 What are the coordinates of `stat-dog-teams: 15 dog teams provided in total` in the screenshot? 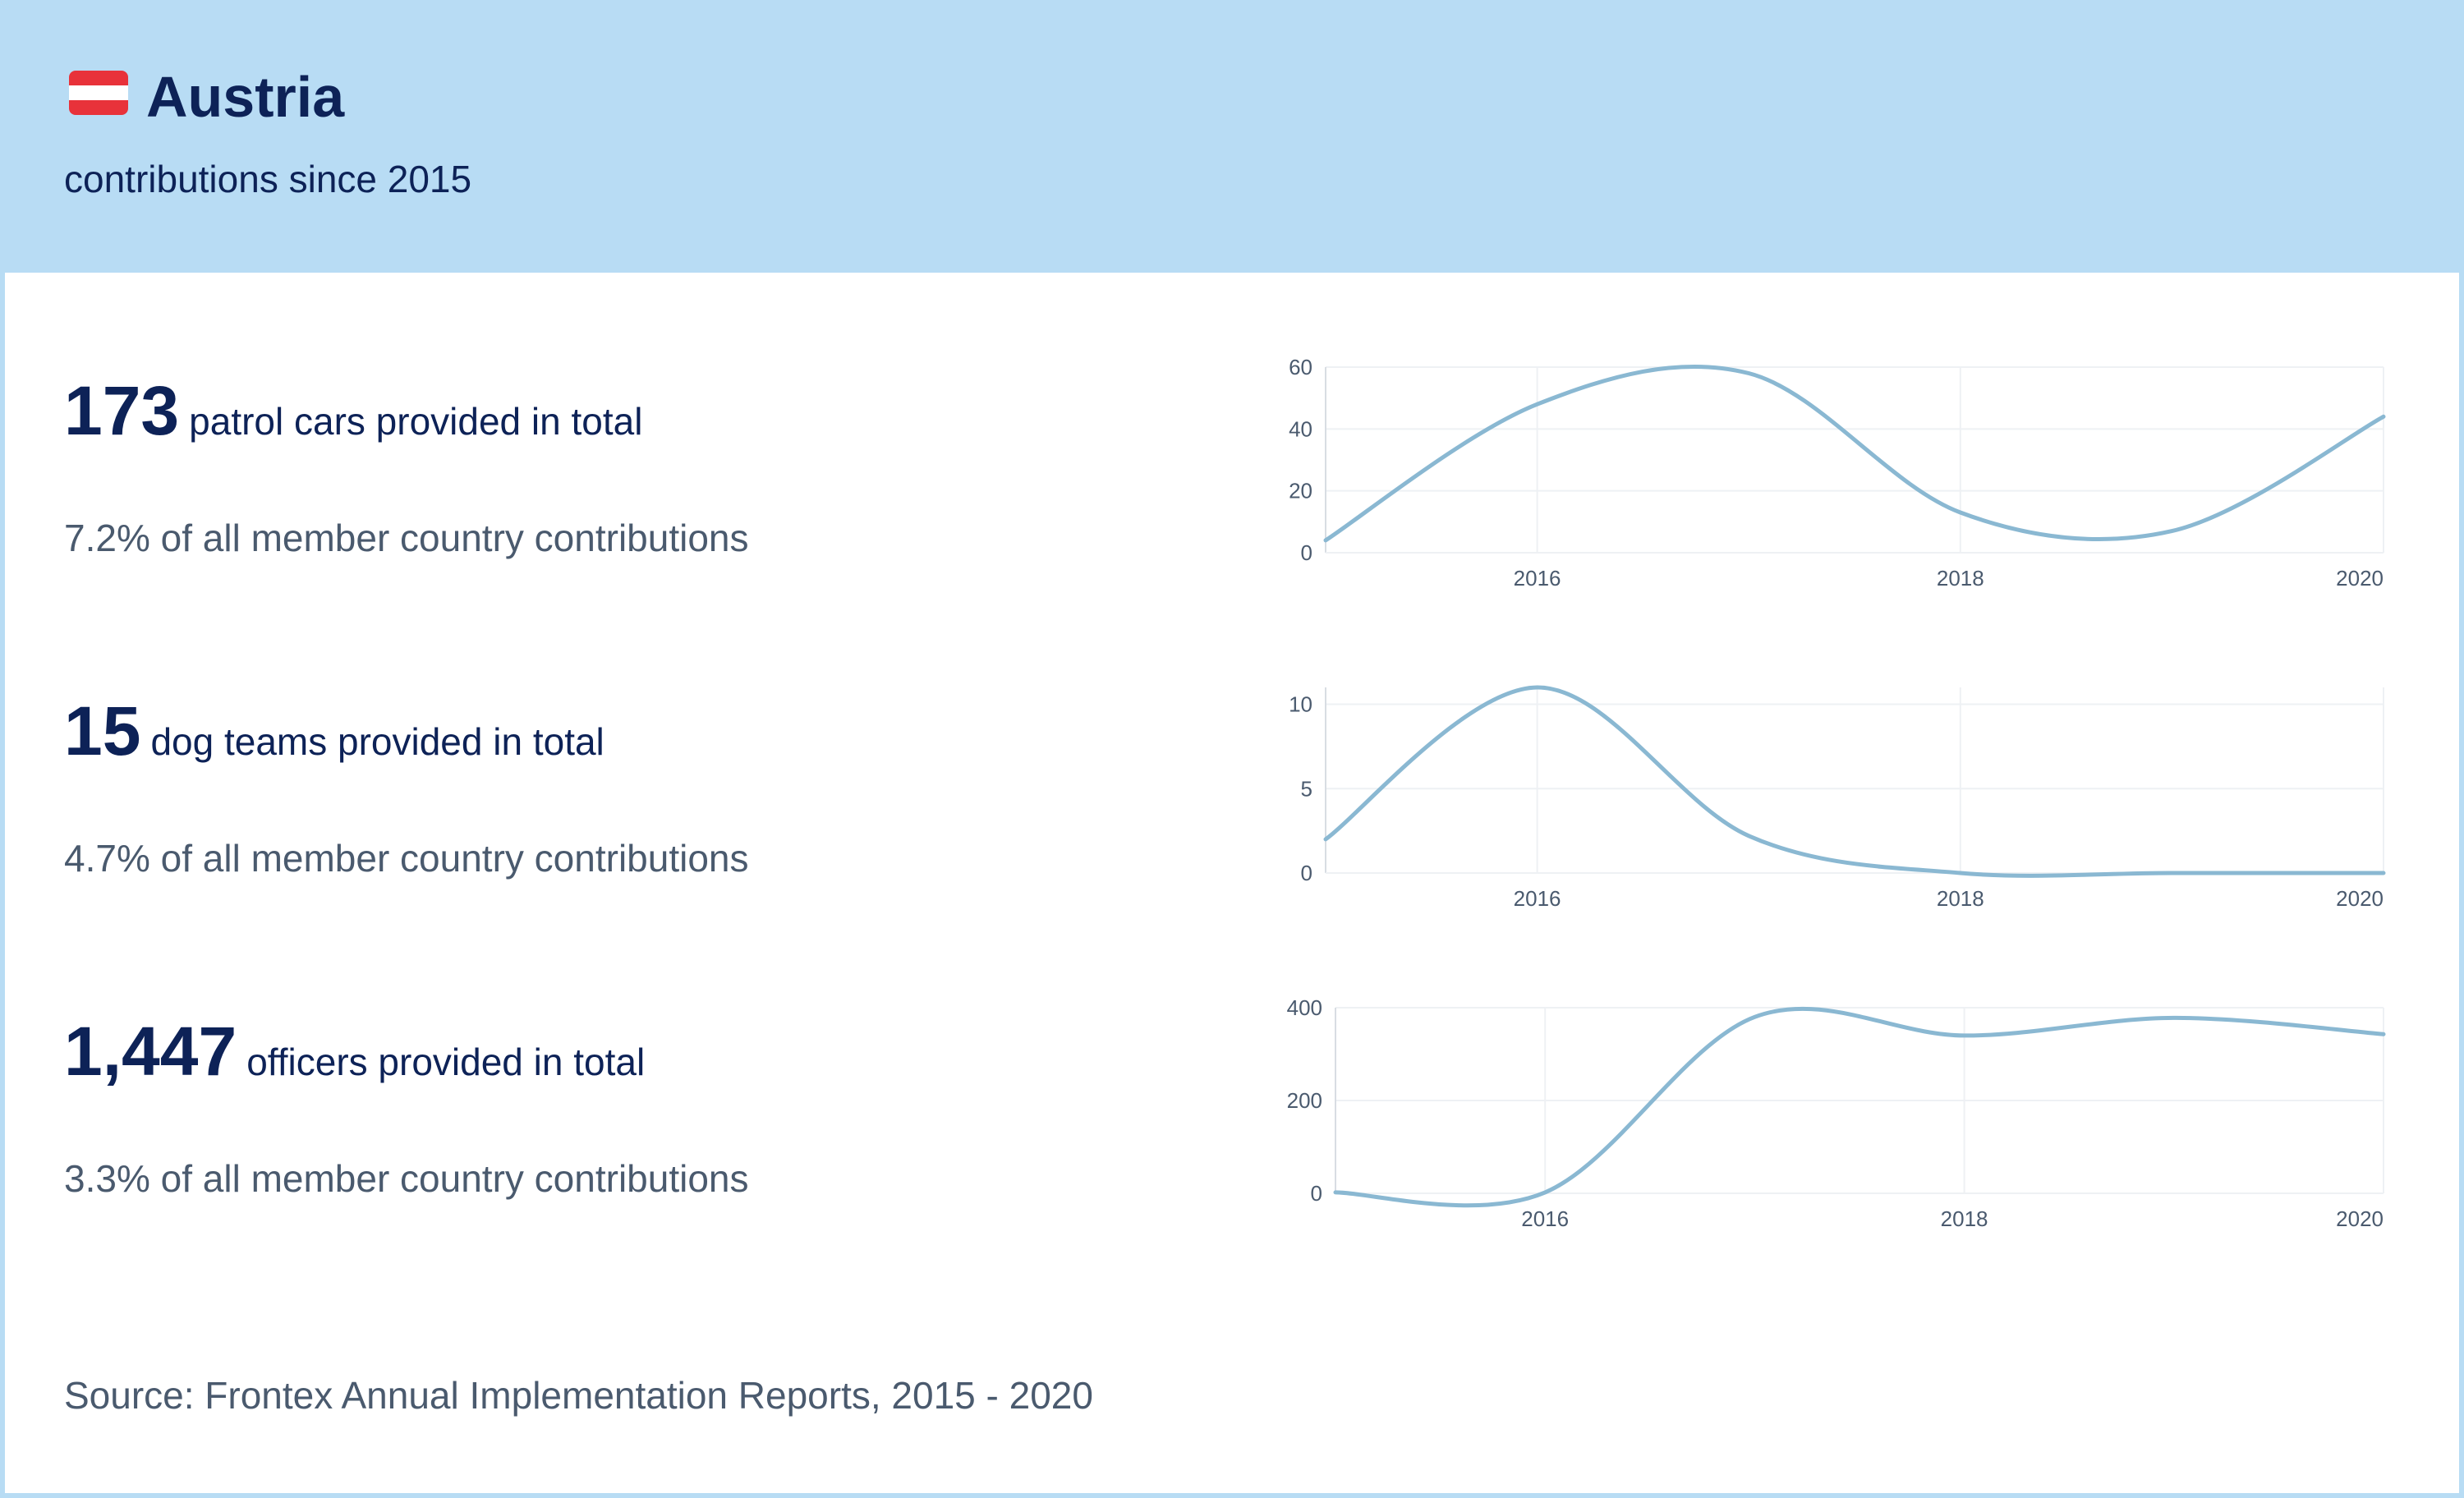 It's located at (334, 731).